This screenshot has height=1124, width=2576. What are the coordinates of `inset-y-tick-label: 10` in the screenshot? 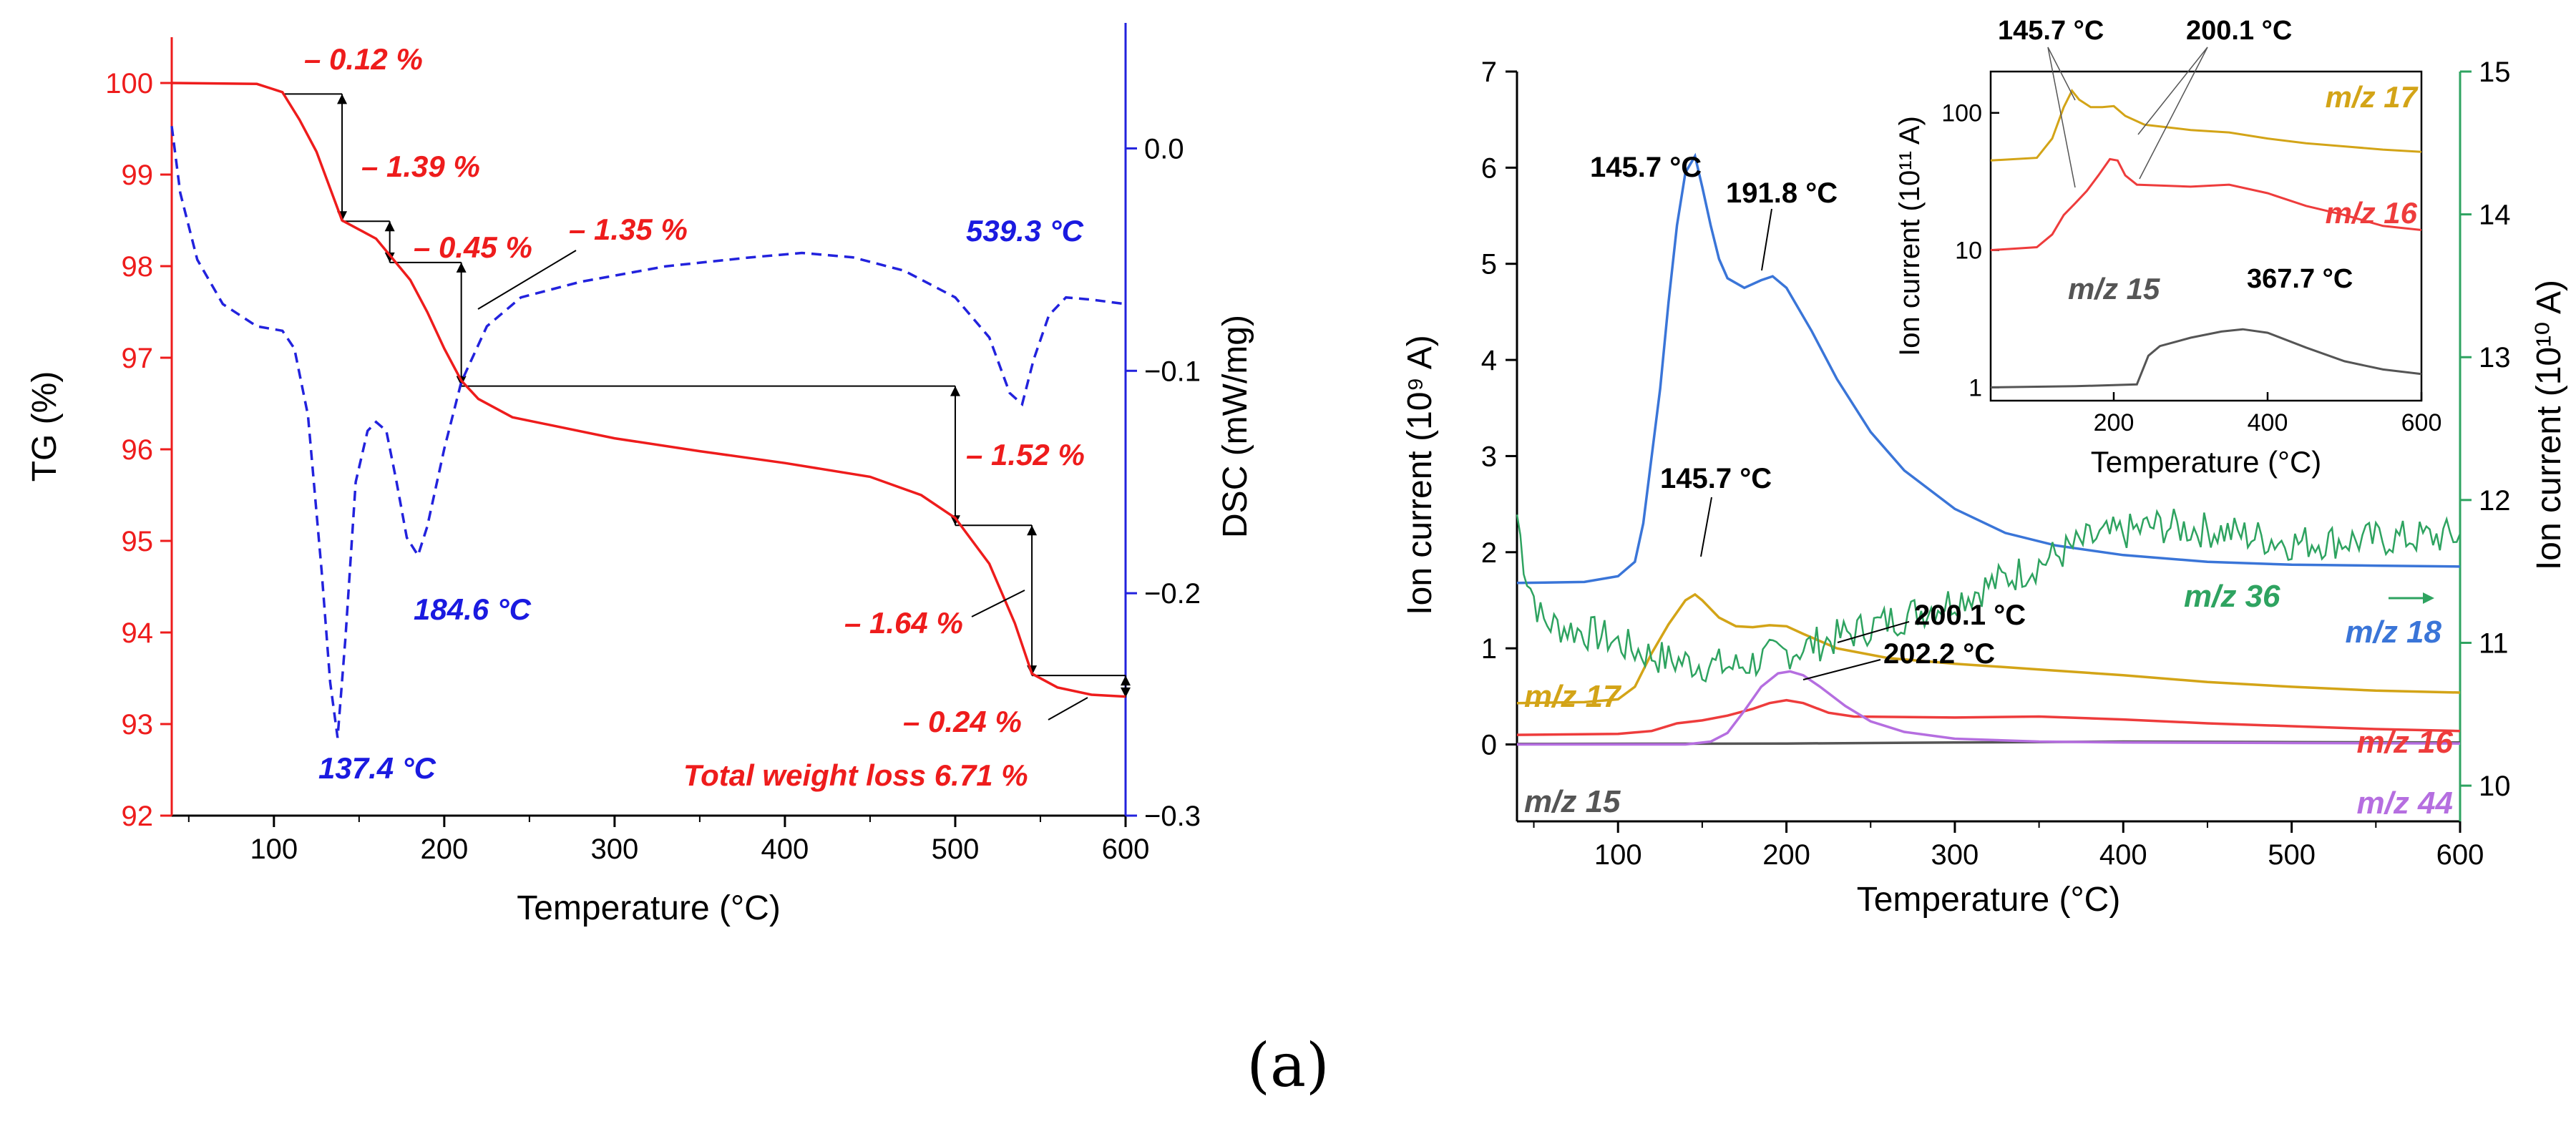 It's located at (1968, 251).